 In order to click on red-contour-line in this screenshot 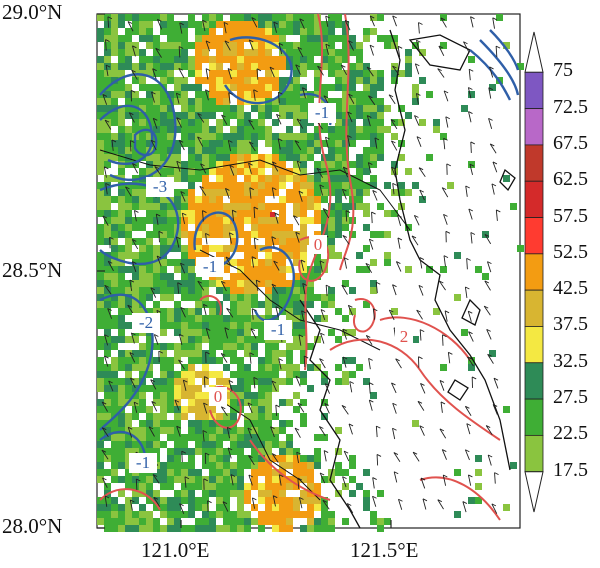, I will do `click(364, 315)`.